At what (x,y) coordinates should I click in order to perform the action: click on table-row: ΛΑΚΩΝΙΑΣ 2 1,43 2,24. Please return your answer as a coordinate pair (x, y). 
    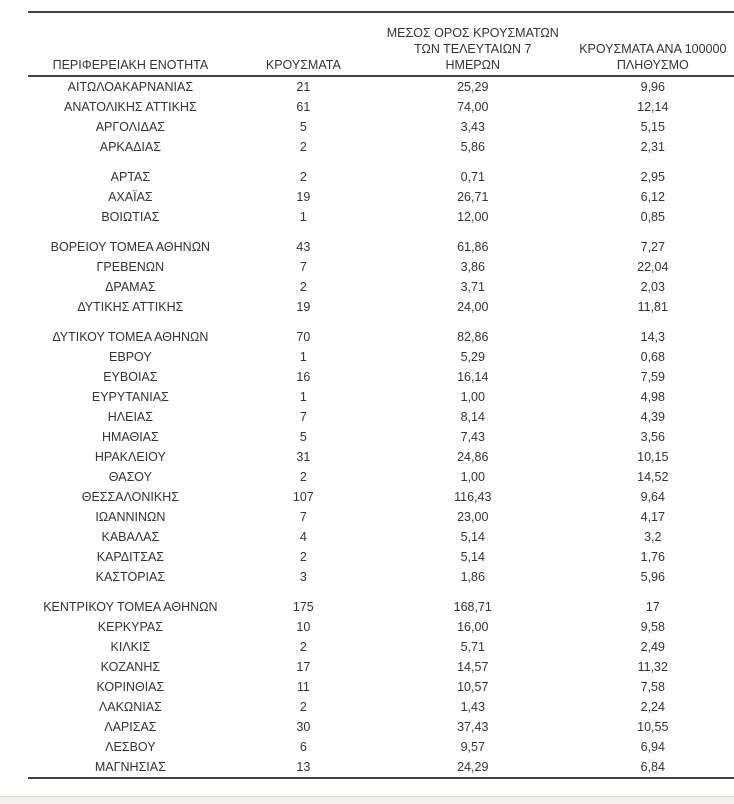
    Looking at the image, I should click on (381, 707).